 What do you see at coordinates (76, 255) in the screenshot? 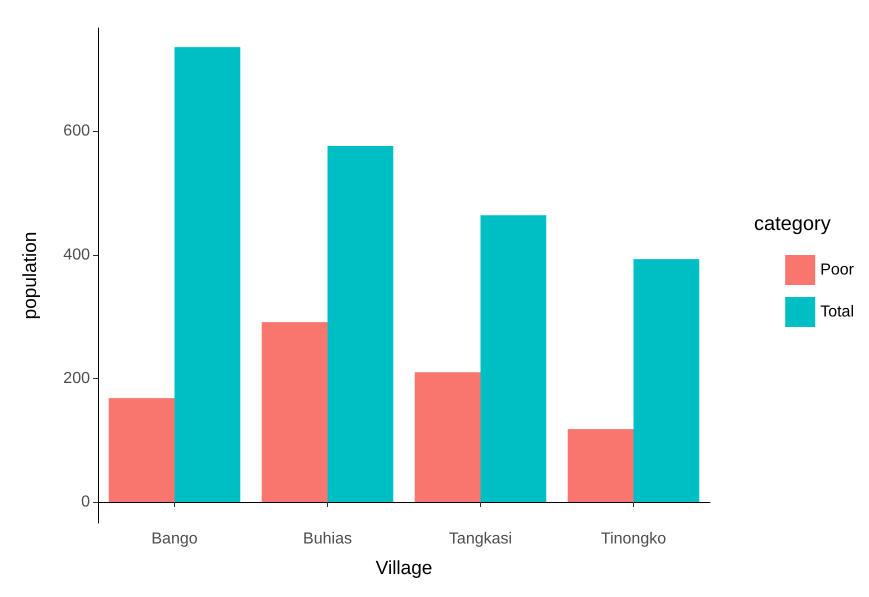
I see `y-tick-label: 400` at bounding box center [76, 255].